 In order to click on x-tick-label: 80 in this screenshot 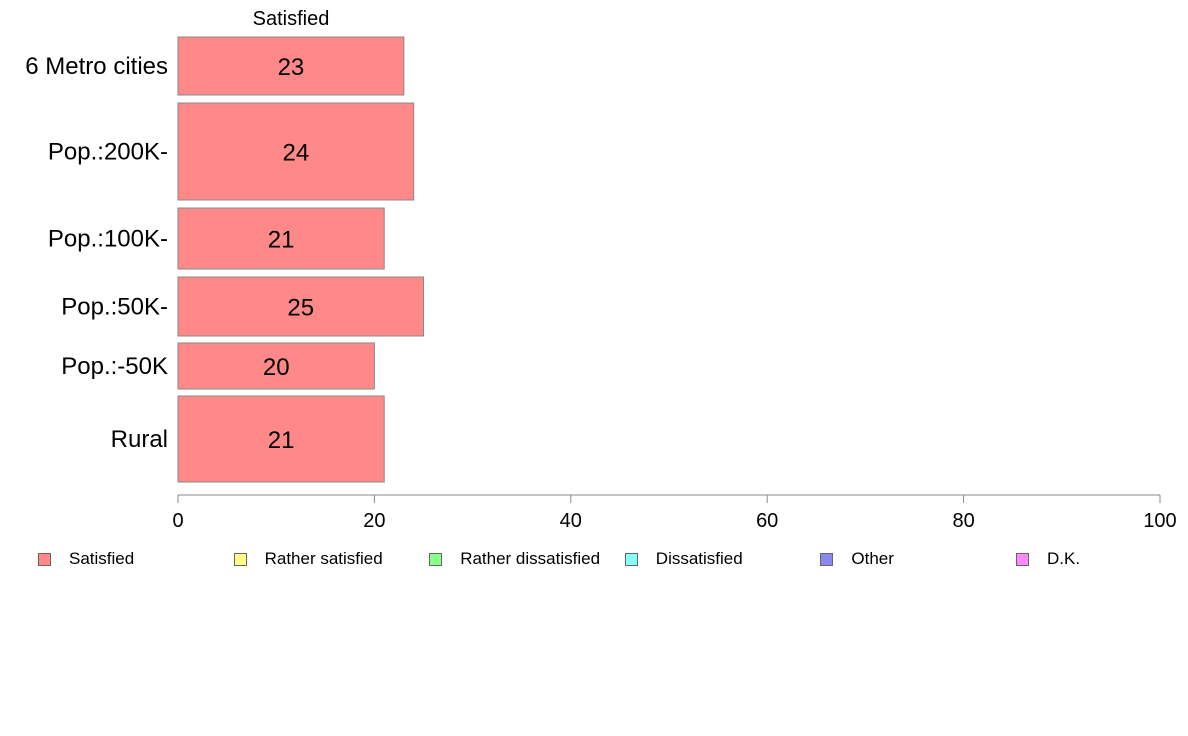, I will do `click(963, 521)`.